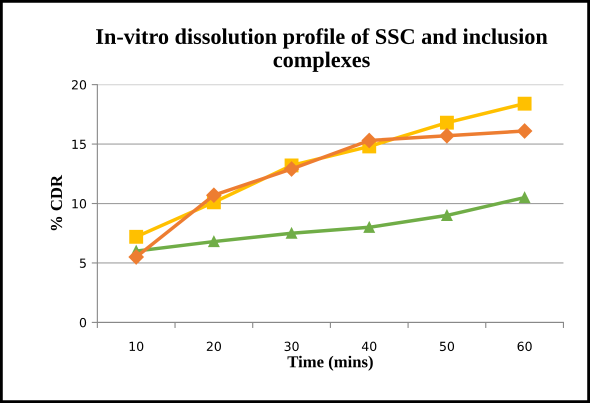  I want to click on x-axis-title: Time (mins), so click(330, 363).